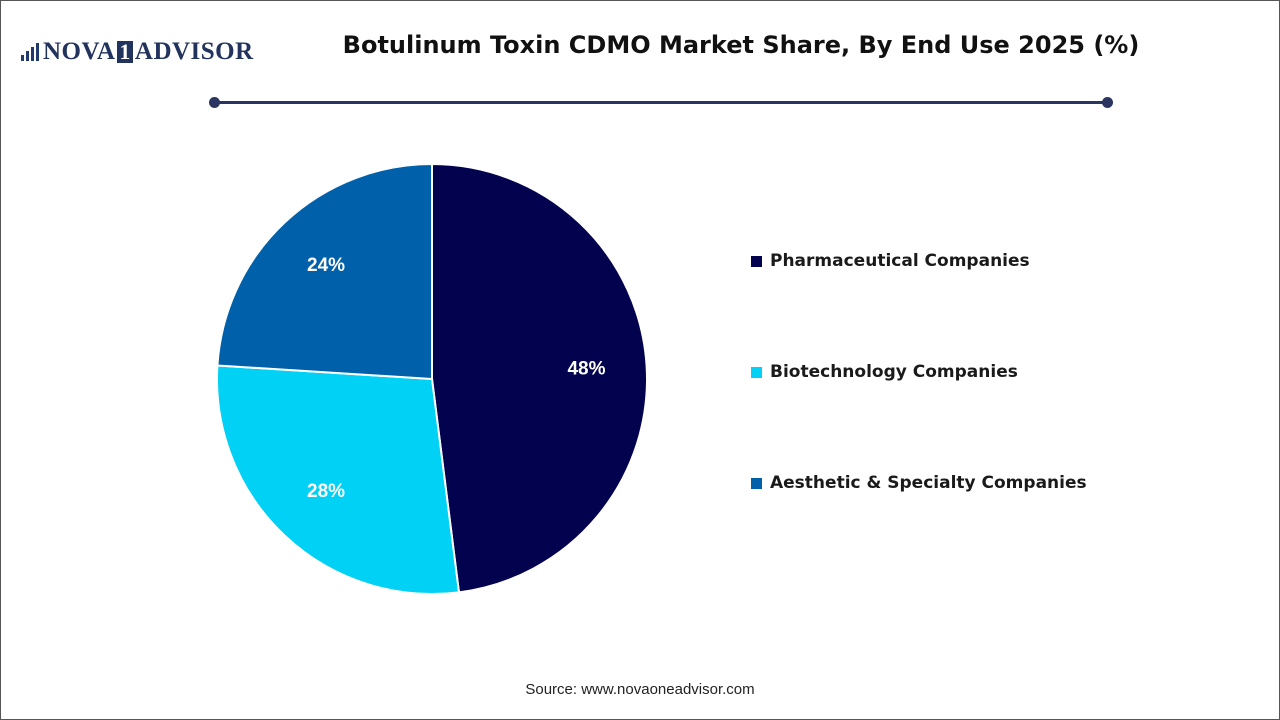 The width and height of the screenshot is (1280, 720). I want to click on divider-left-dot, so click(214, 102).